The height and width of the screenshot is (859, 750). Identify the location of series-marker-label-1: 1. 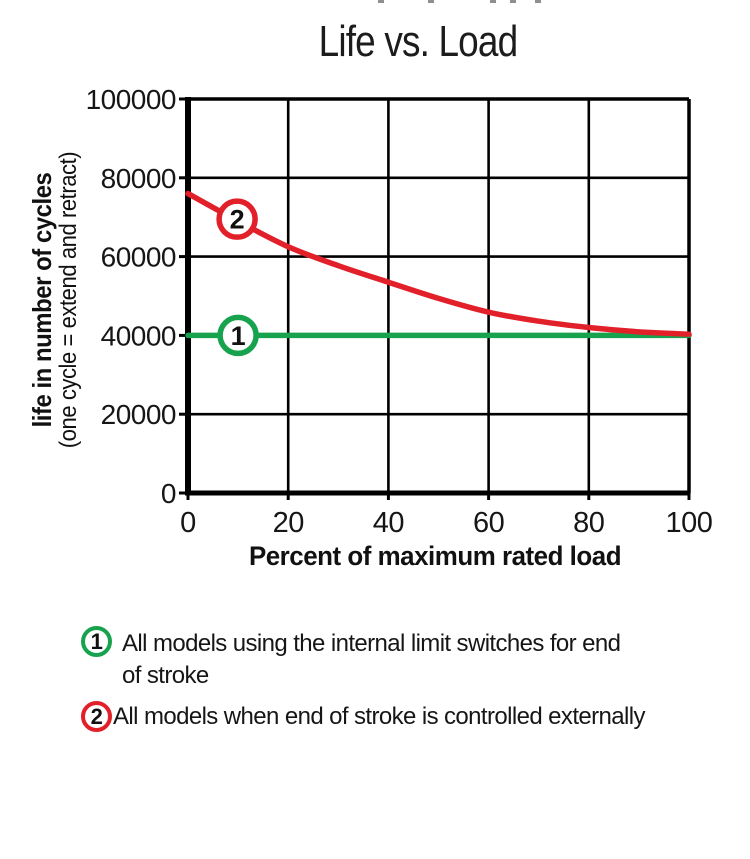
(238, 336).